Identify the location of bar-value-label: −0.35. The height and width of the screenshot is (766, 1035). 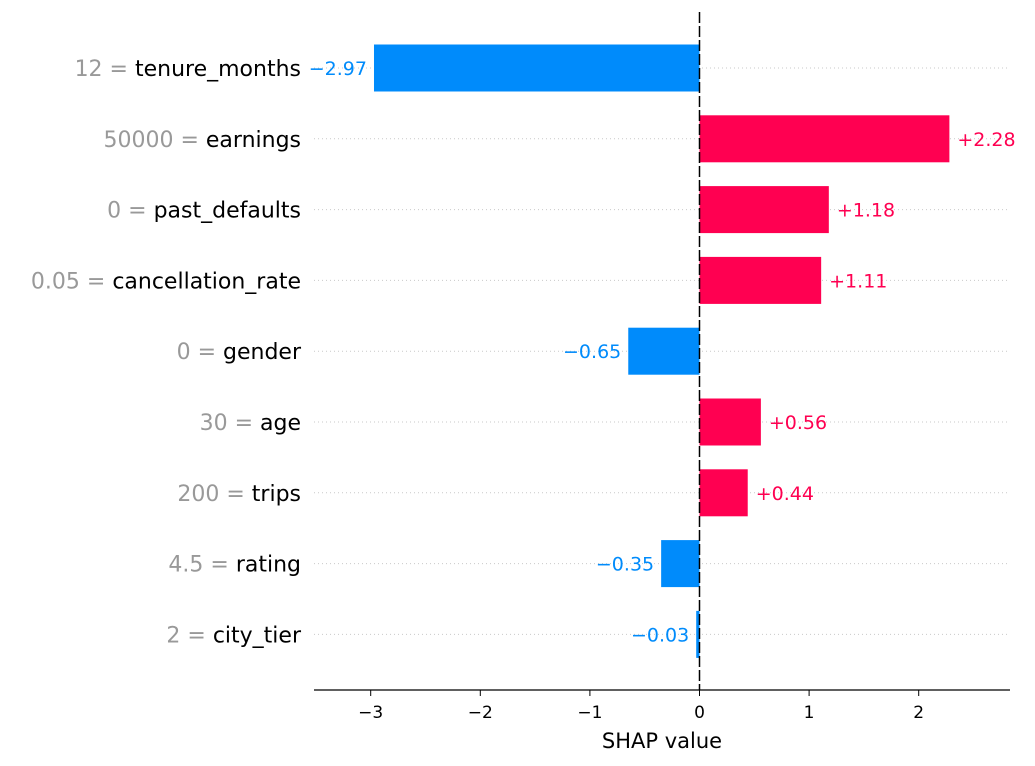
(625, 565).